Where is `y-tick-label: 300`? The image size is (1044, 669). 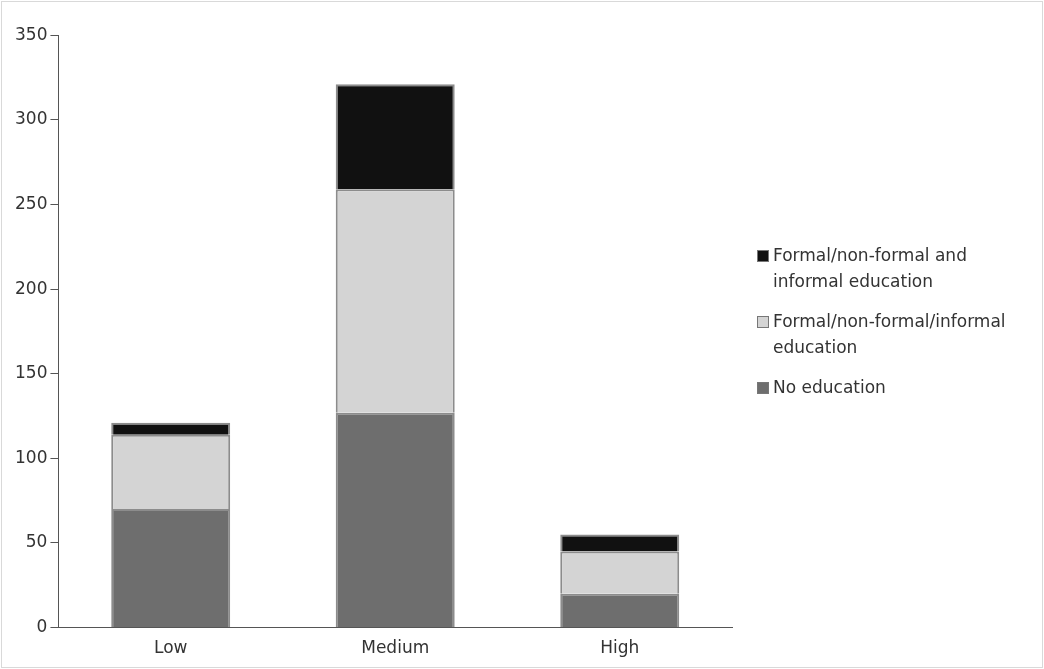
y-tick-label: 300 is located at coordinates (31, 118).